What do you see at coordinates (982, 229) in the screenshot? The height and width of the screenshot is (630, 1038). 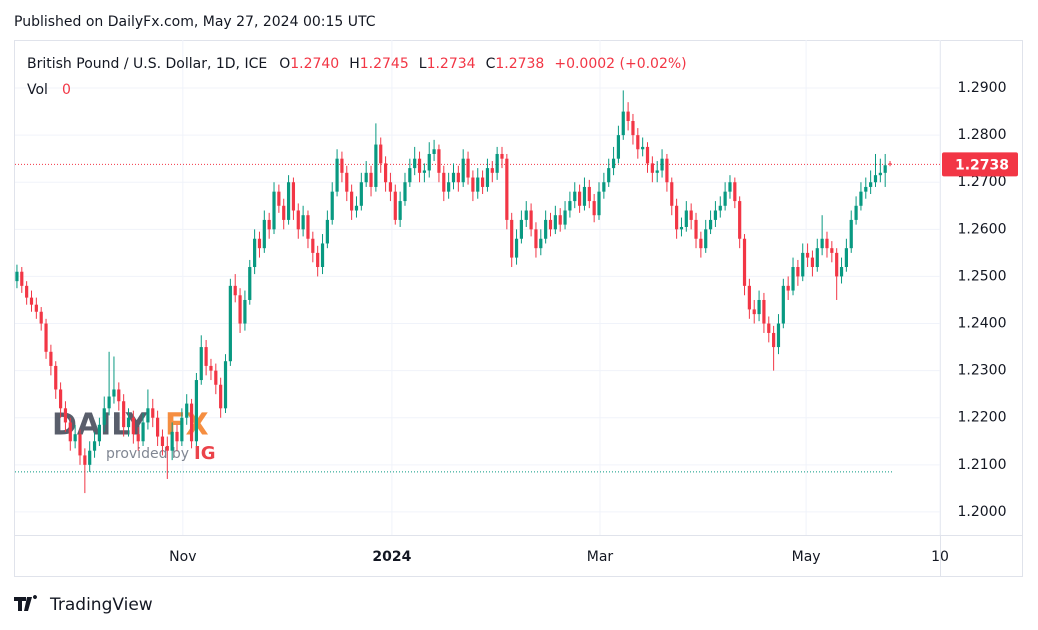 I see `y-tick-label: 1.2600` at bounding box center [982, 229].